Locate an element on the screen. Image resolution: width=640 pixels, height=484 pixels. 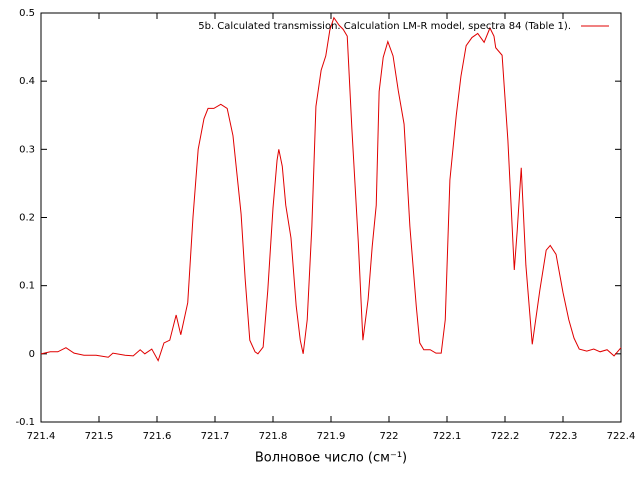
x-tick-label: 722 is located at coordinates (388, 436).